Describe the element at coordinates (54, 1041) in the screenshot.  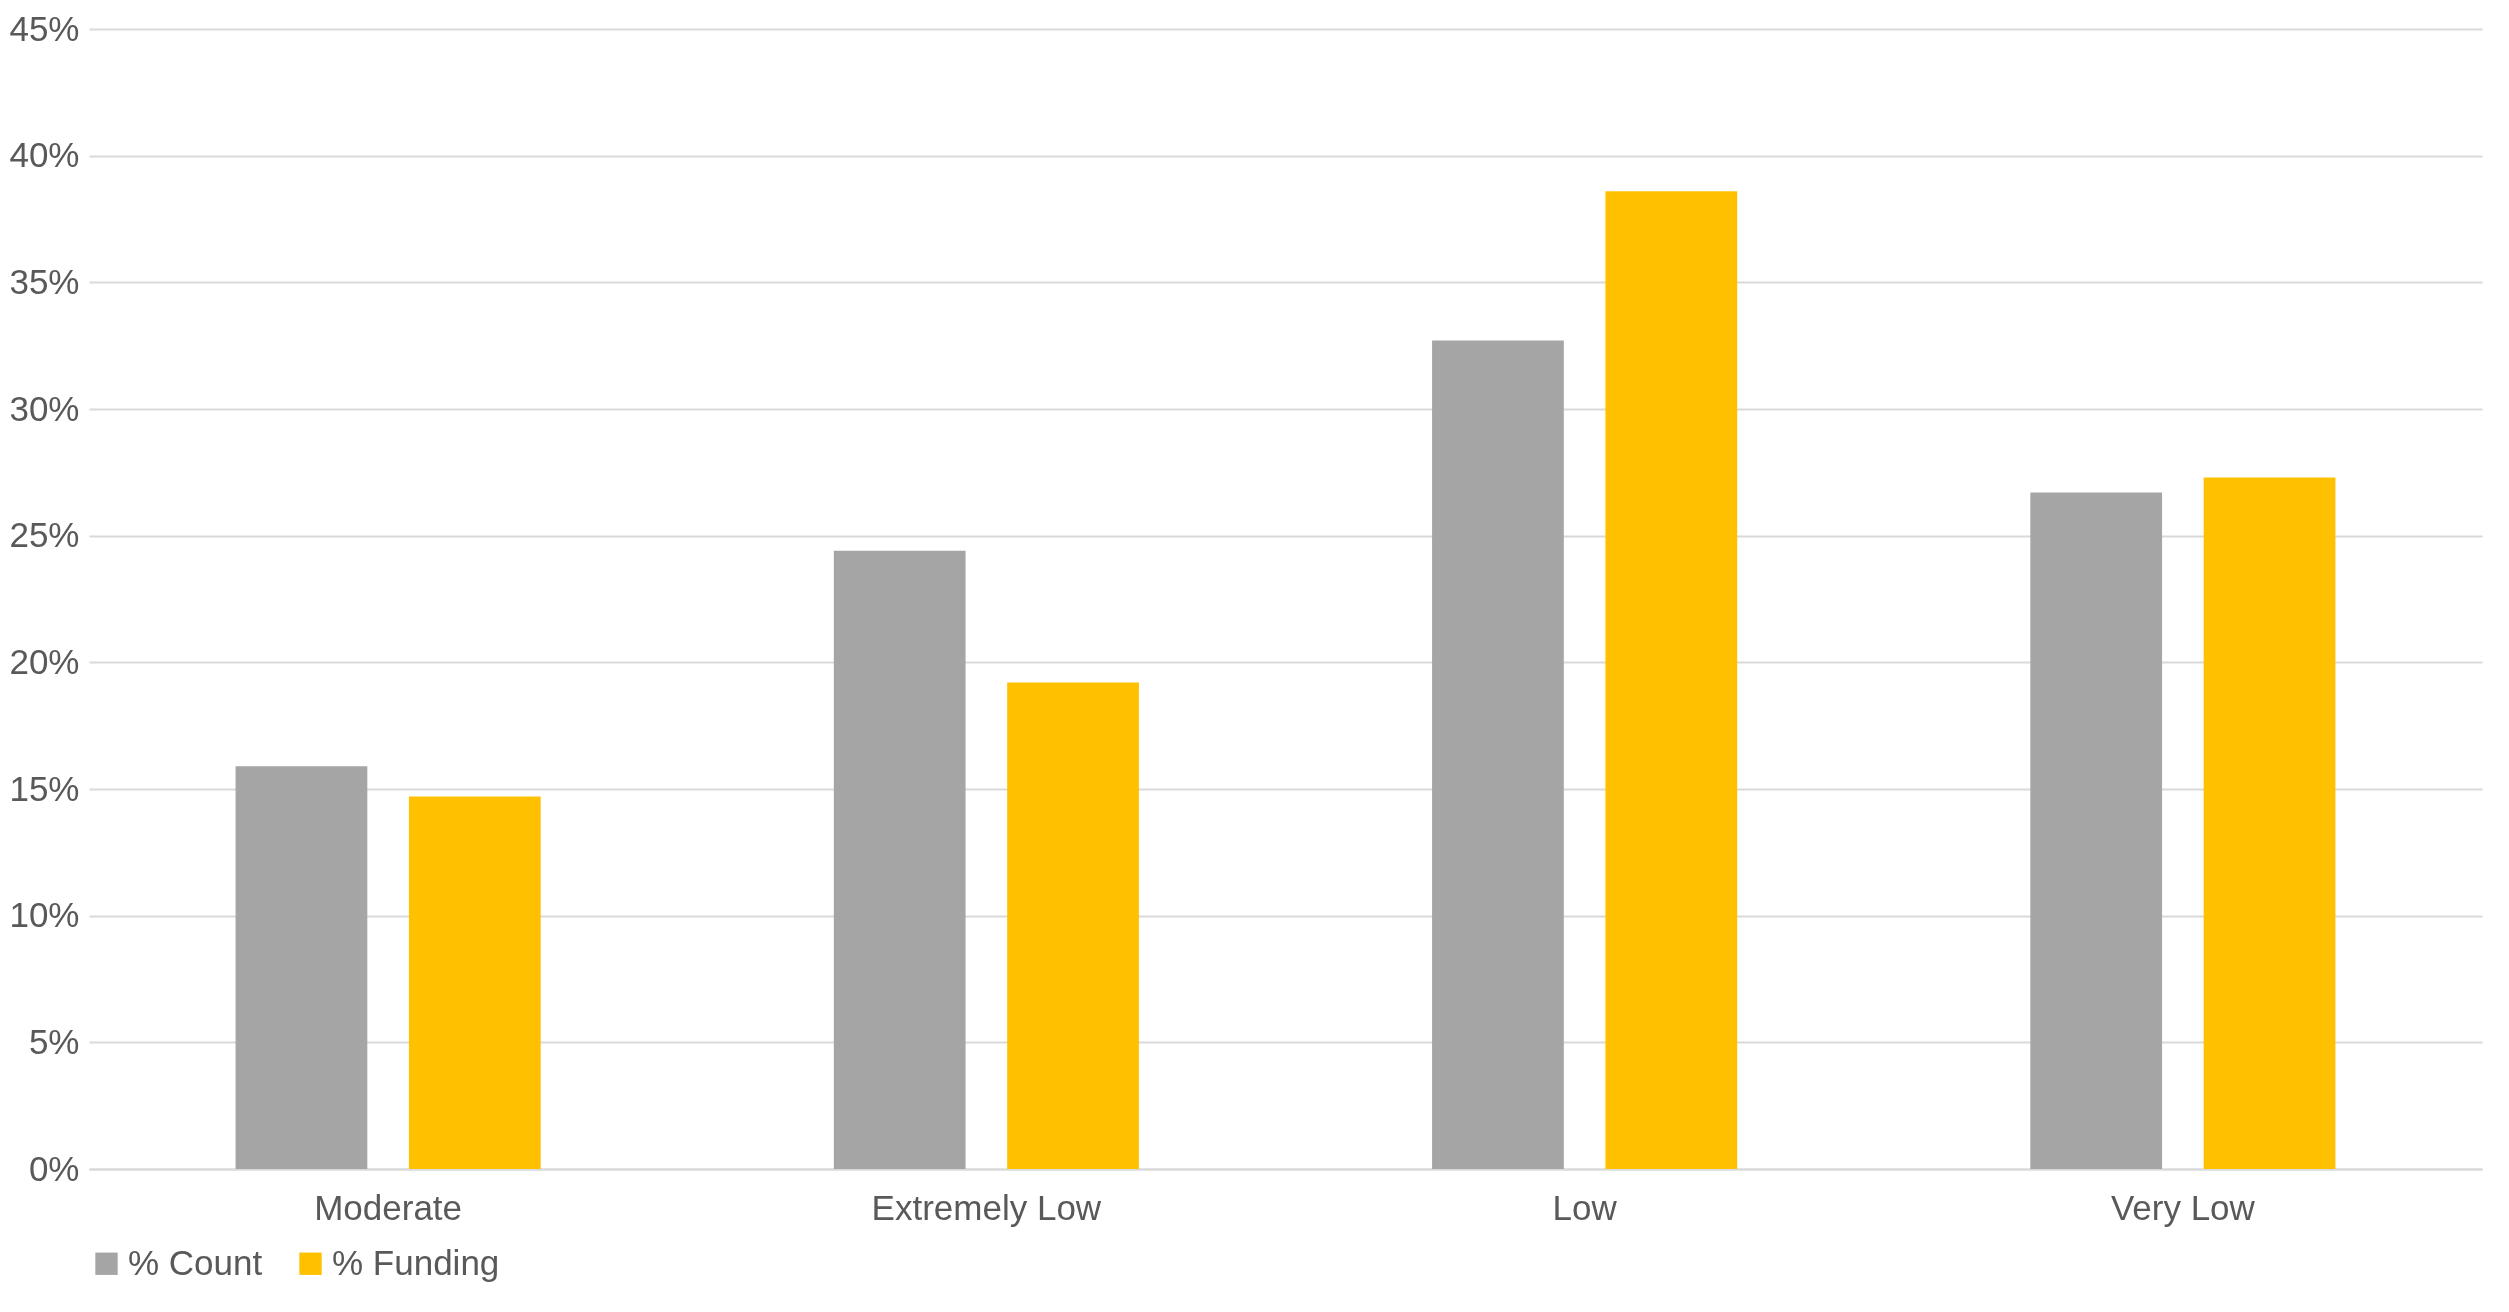
I see `y-tick-label: 5%` at that location.